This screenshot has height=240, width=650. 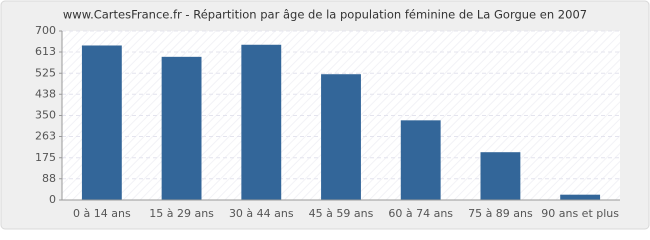 I want to click on y-tick-label: 175, so click(x=45, y=157).